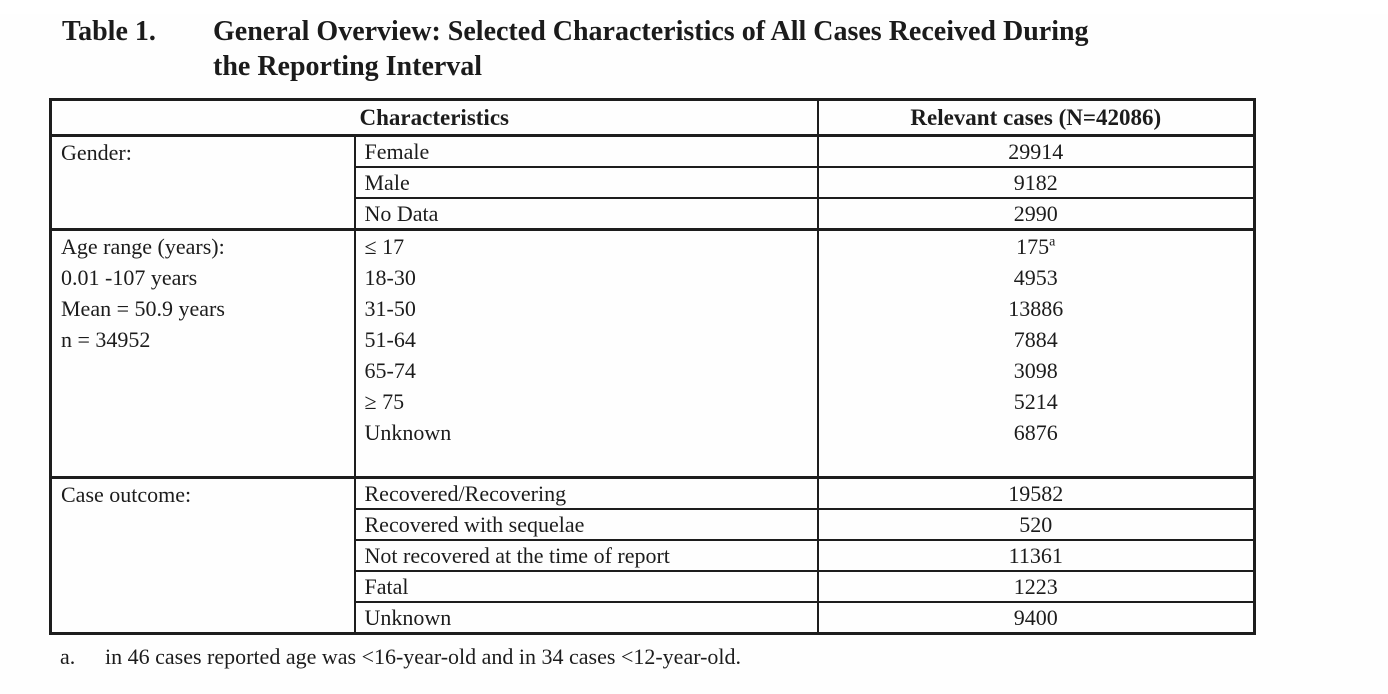 The image size is (1388, 694). What do you see at coordinates (586, 214) in the screenshot?
I see `gender-category: No Data` at bounding box center [586, 214].